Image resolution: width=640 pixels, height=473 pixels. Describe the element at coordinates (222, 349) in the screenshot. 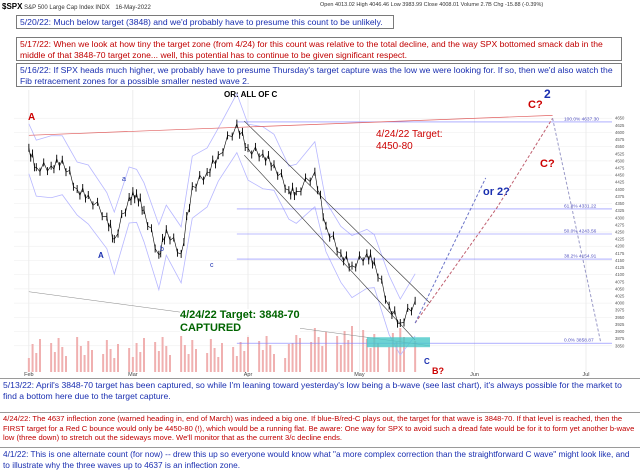

I see `volume-bars` at that location.